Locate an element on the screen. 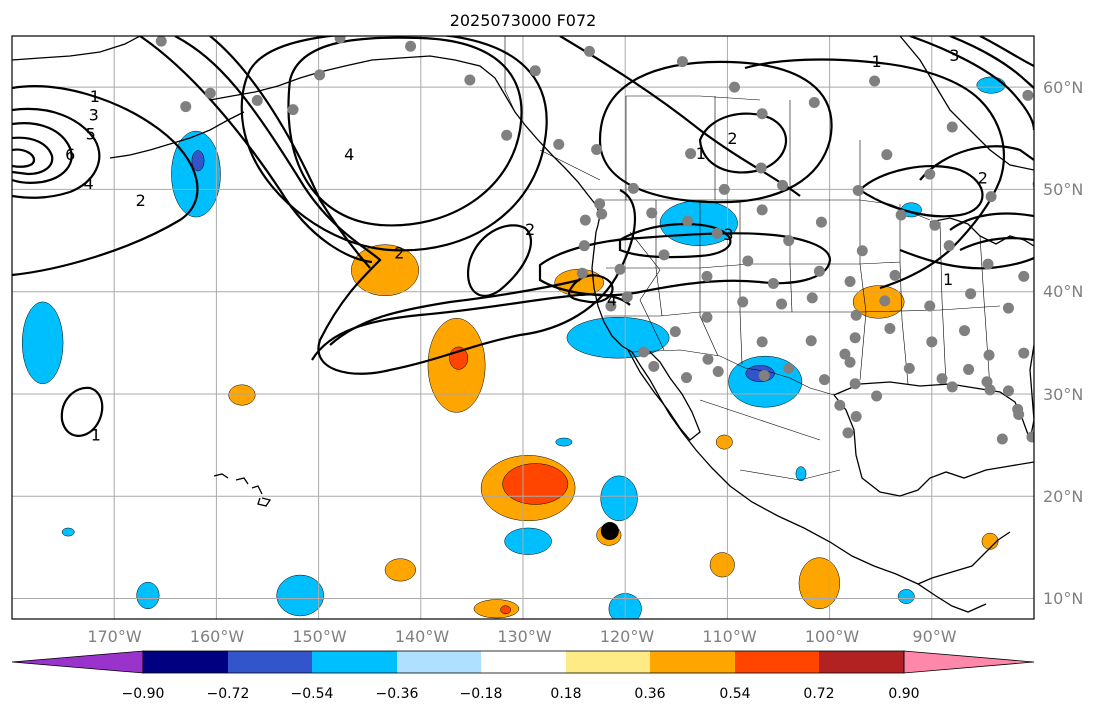 The height and width of the screenshot is (712, 1105). storm-position-marker is located at coordinates (609, 531).